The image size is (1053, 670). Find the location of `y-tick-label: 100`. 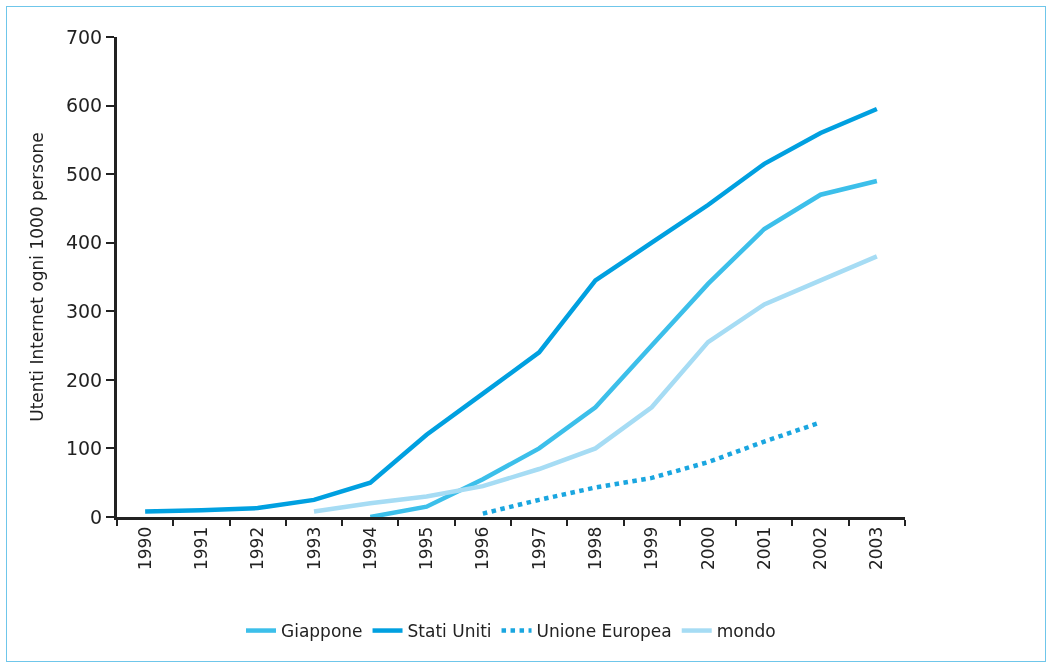

y-tick-label: 100 is located at coordinates (84, 448).